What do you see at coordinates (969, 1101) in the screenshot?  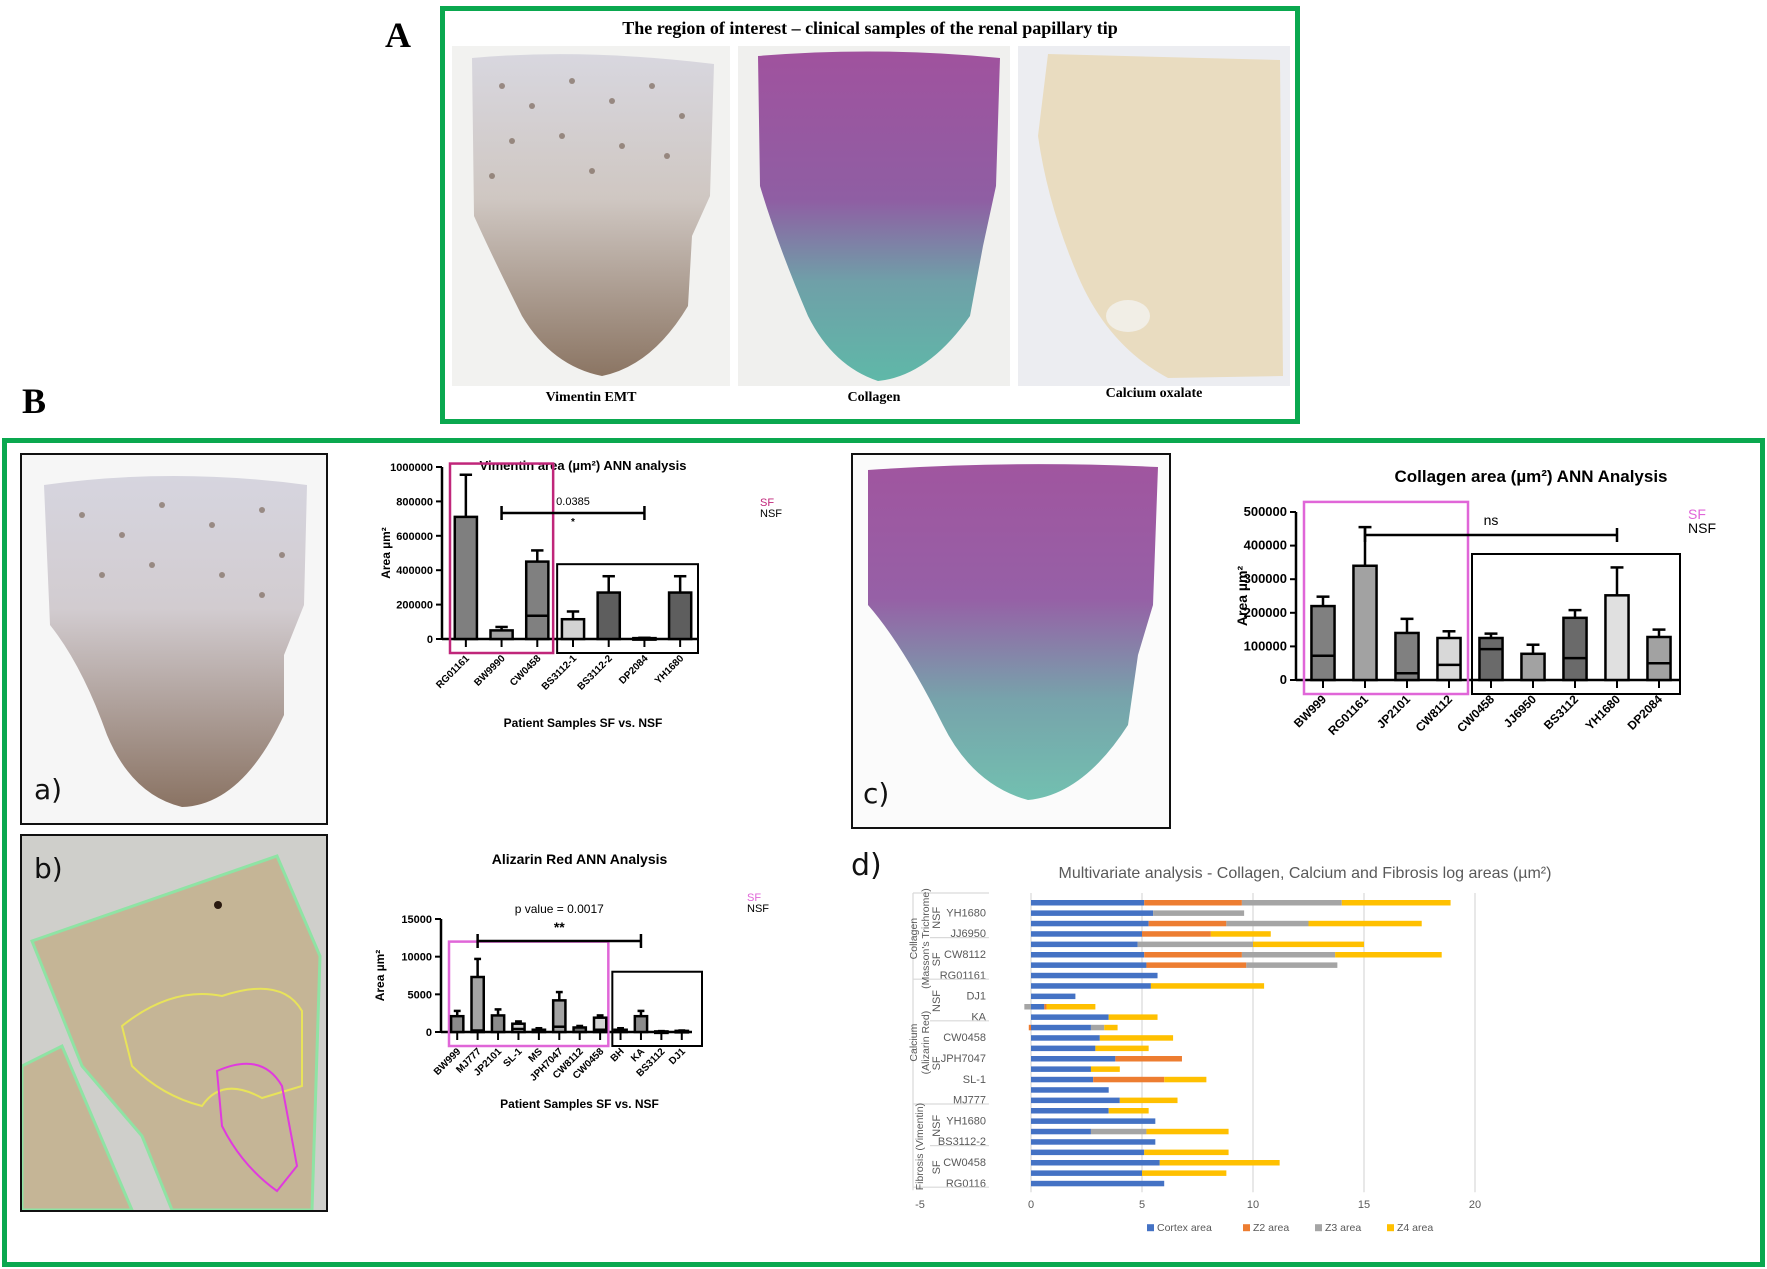 I see `row-label: MJ777` at bounding box center [969, 1101].